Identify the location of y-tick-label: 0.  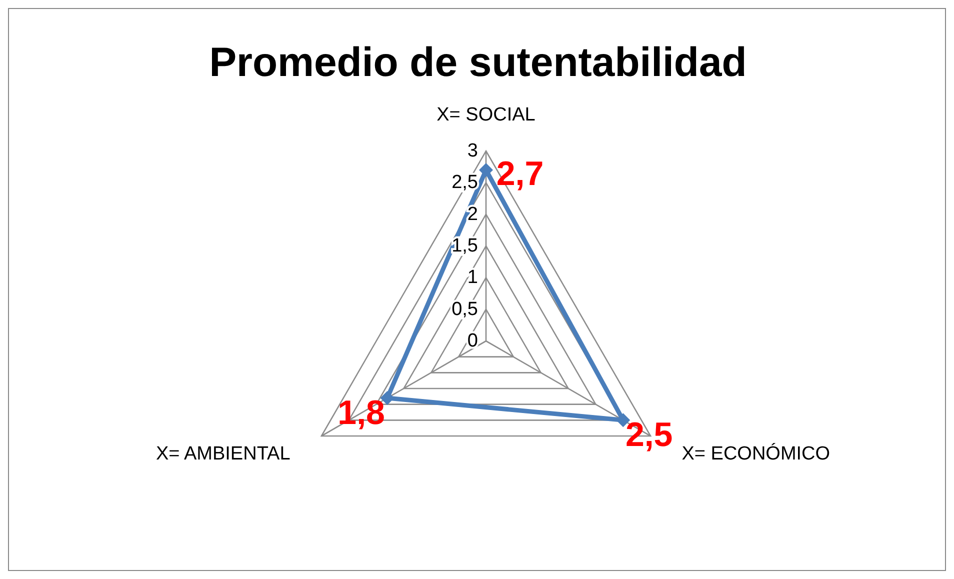
(472, 341).